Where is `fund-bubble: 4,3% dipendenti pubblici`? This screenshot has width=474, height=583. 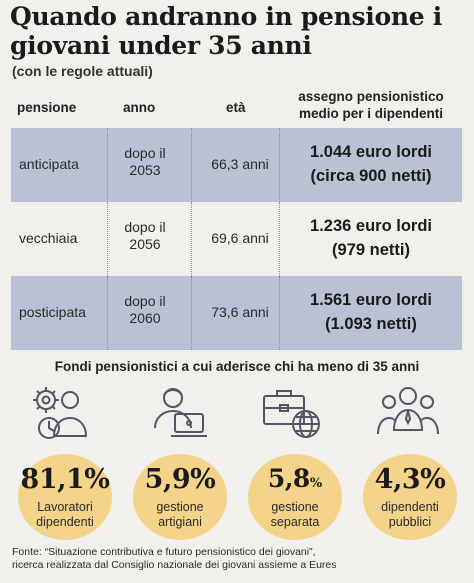 fund-bubble: 4,3% dipendenti pubblici is located at coordinates (410, 497).